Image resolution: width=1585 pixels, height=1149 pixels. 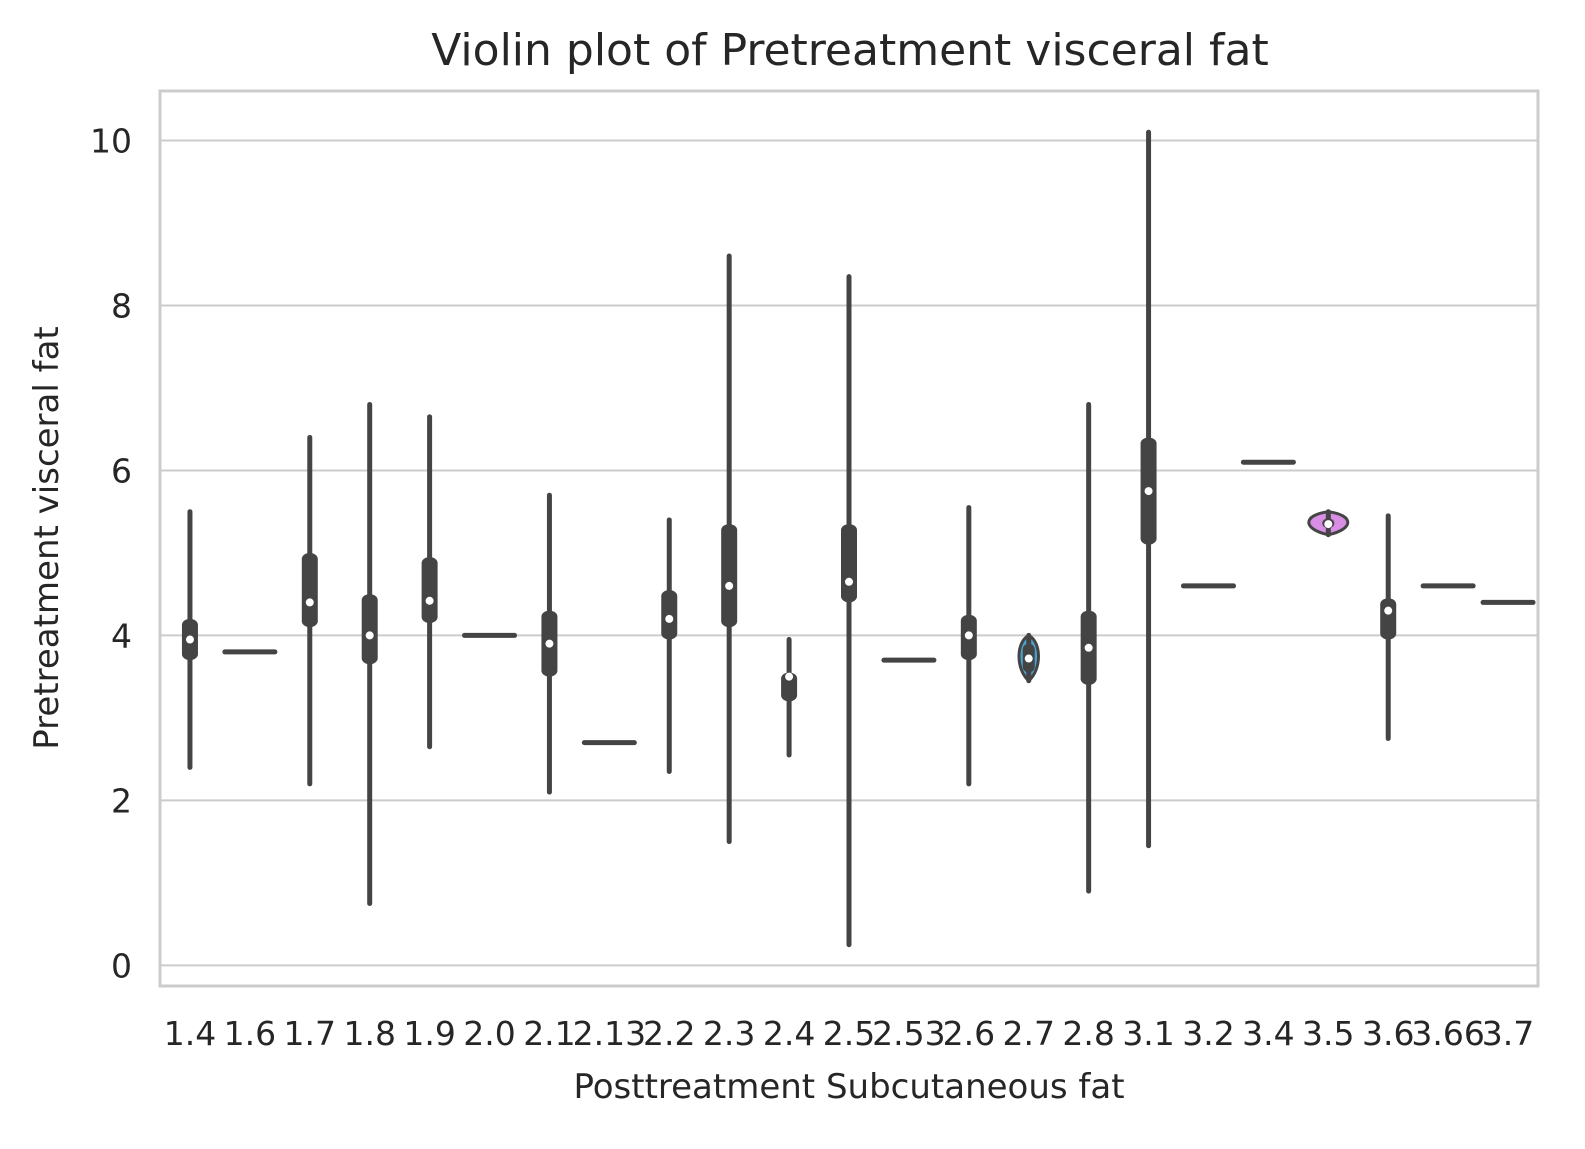 What do you see at coordinates (908, 1033) in the screenshot?
I see `x-tick-label: 2.53` at bounding box center [908, 1033].